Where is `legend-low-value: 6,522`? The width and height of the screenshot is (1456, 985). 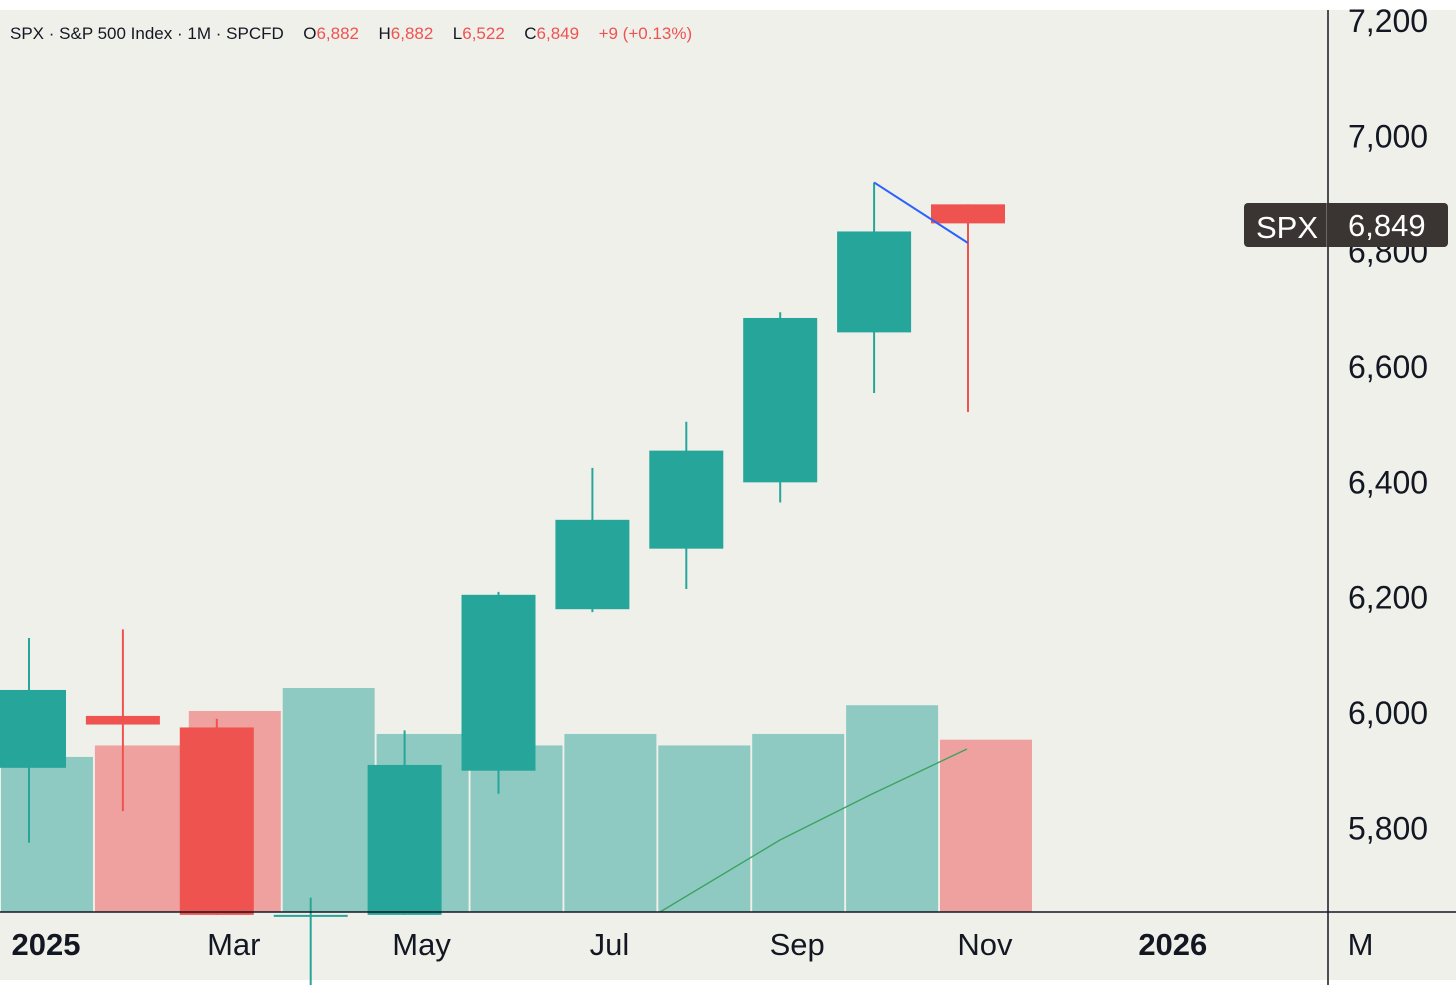
legend-low-value: 6,522 is located at coordinates (483, 33).